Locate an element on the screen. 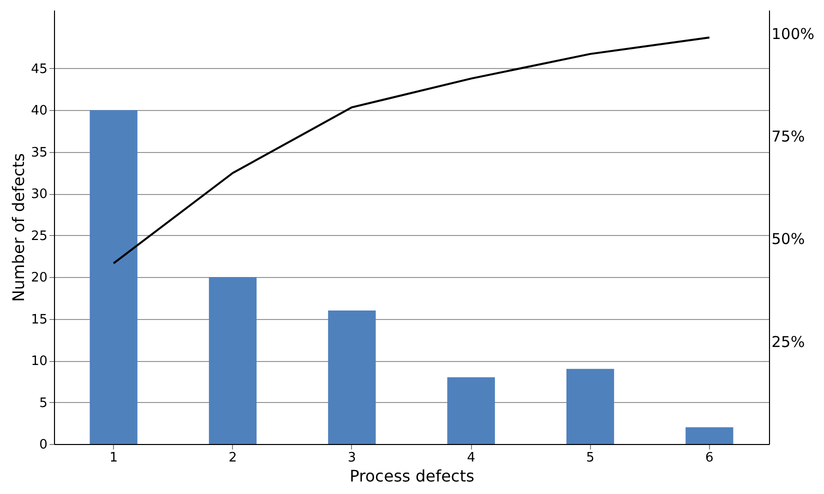 This screenshot has height=494, width=824. y2-tick-label: 100% is located at coordinates (793, 33).